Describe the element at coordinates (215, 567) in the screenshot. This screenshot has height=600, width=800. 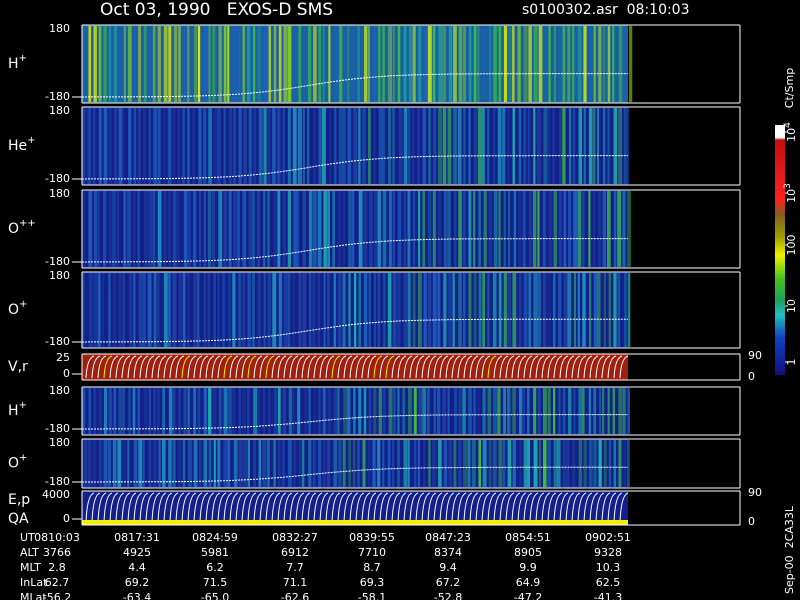
I see `cell: 6.2` at that location.